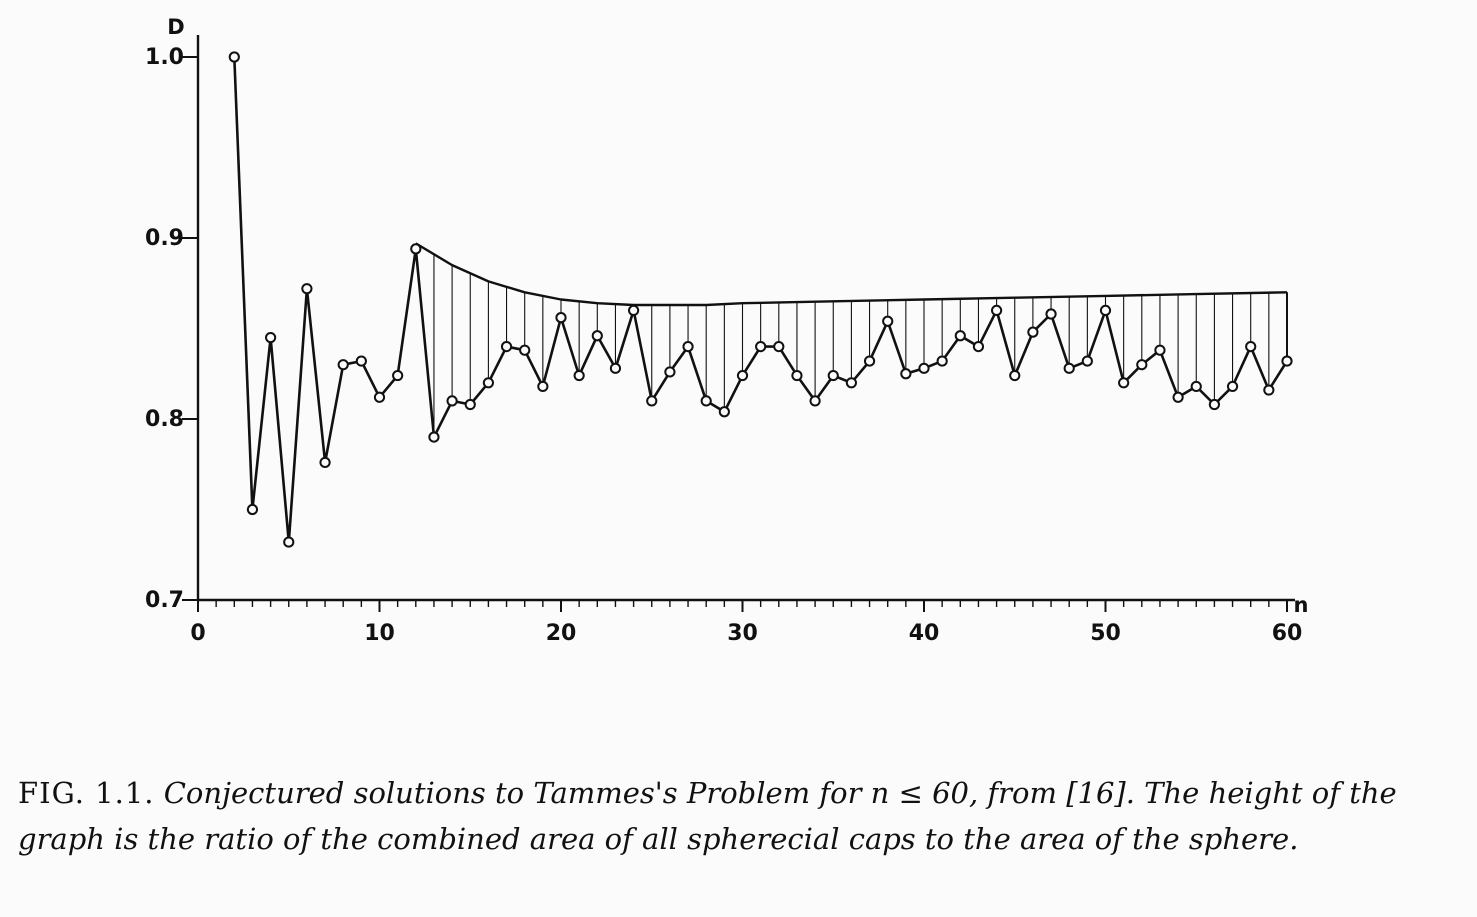  What do you see at coordinates (1287, 633) in the screenshot?
I see `x-tick-label: 60` at bounding box center [1287, 633].